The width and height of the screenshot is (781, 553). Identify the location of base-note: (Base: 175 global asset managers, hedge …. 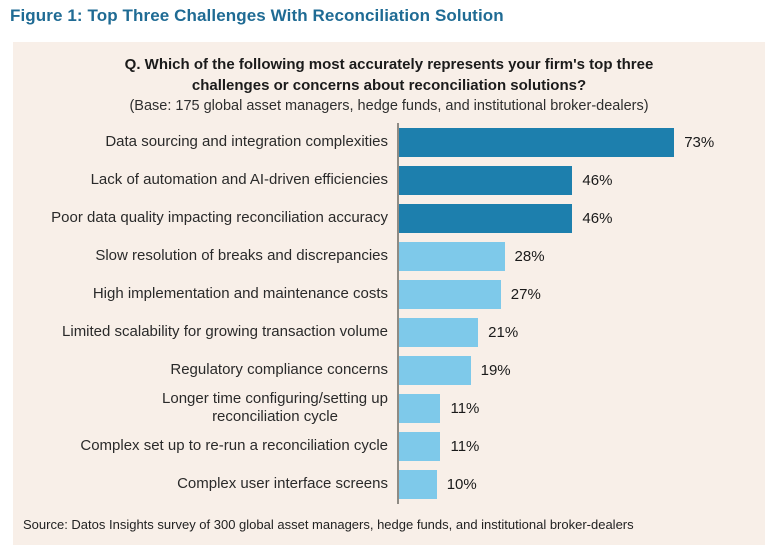
(389, 106).